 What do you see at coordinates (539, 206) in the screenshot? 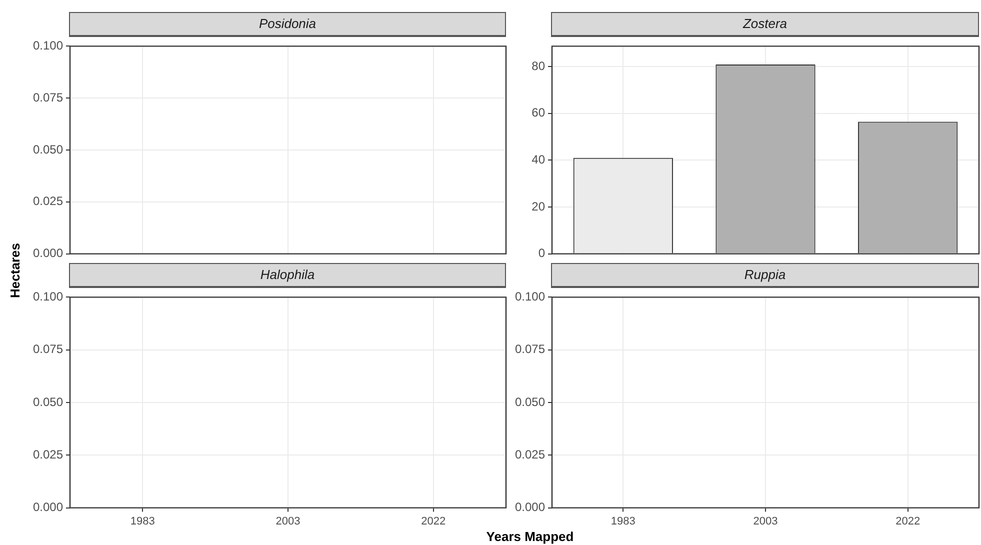
I see `y-tick-label: 20` at bounding box center [539, 206].